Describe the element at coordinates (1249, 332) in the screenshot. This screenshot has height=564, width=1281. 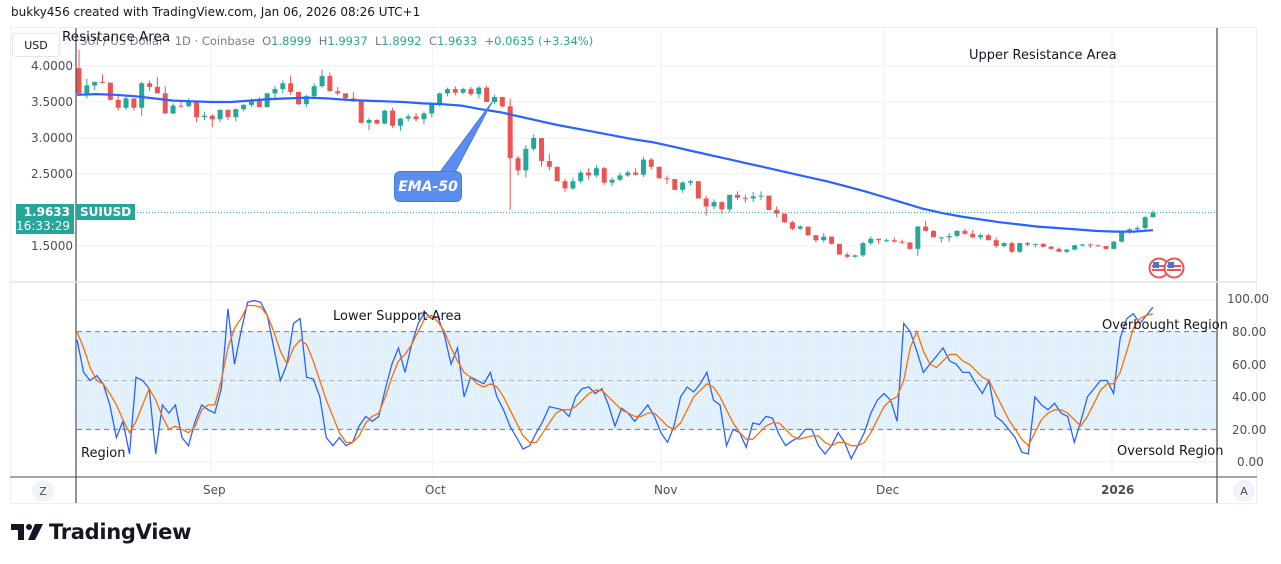
I see `rsi-tick: 80.00` at that location.